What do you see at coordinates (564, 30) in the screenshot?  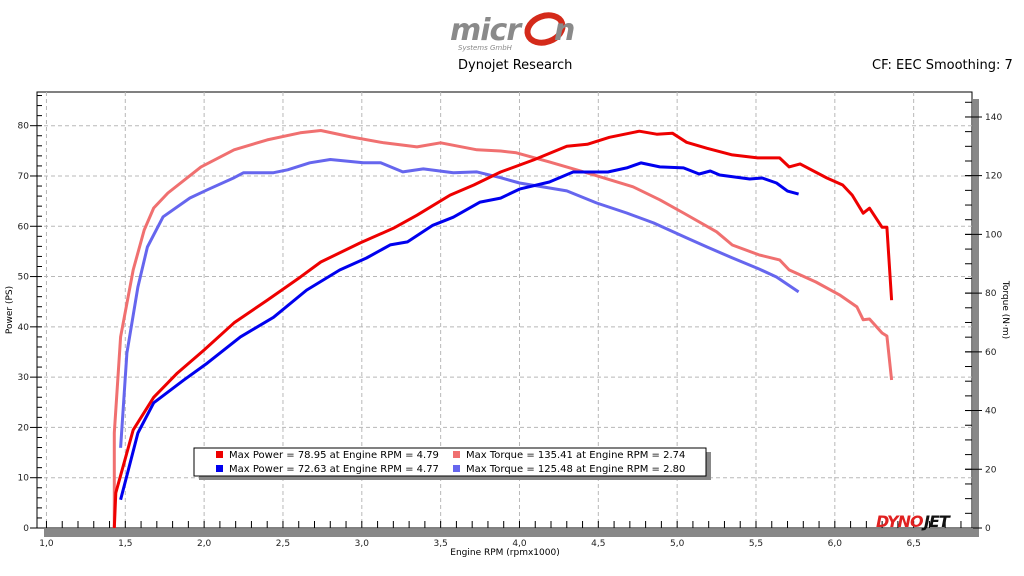 I see `svg-text: n` at bounding box center [564, 30].